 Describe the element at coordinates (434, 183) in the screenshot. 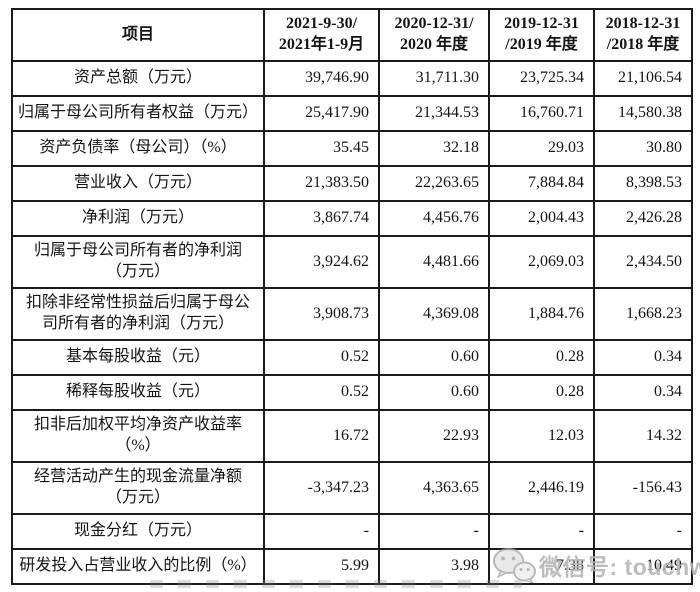

I see `value-cell: 22,263.65` at that location.